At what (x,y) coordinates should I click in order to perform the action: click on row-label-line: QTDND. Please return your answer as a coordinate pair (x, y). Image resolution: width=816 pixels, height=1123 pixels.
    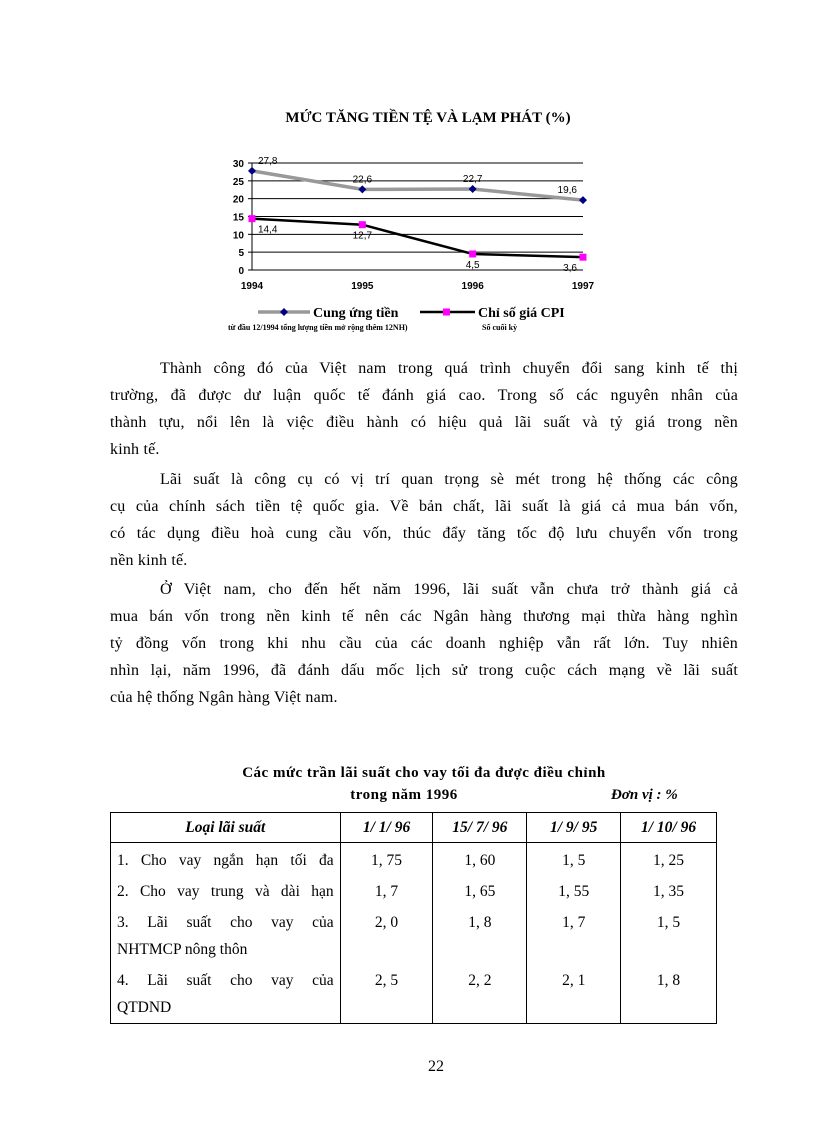
    Looking at the image, I should click on (144, 1007).